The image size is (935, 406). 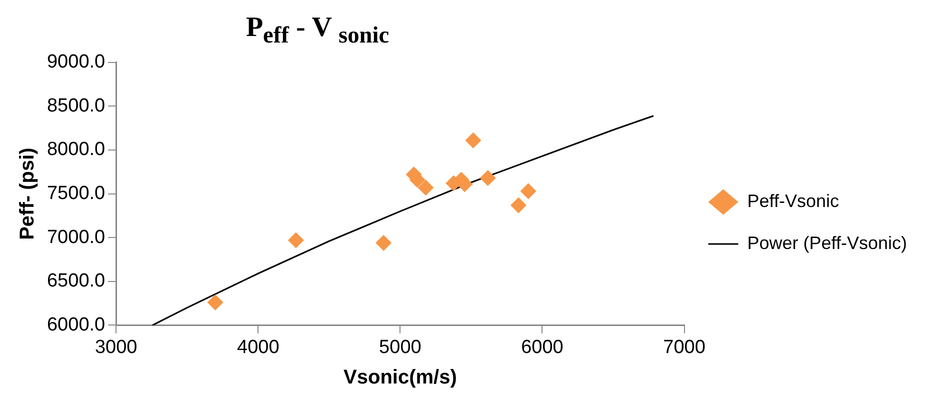 I want to click on chart-title: P$_{eff}$ - V $_{sonic}$, so click(x=317, y=30).